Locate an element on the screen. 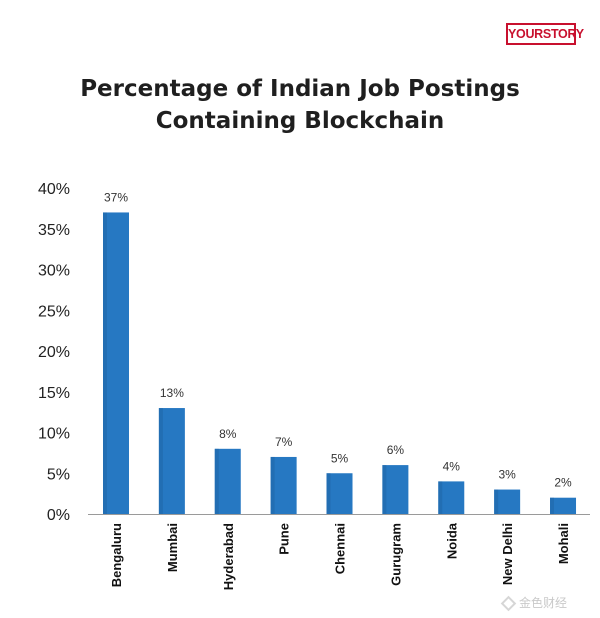 The width and height of the screenshot is (600, 618). data-label: 8% is located at coordinates (228, 434).